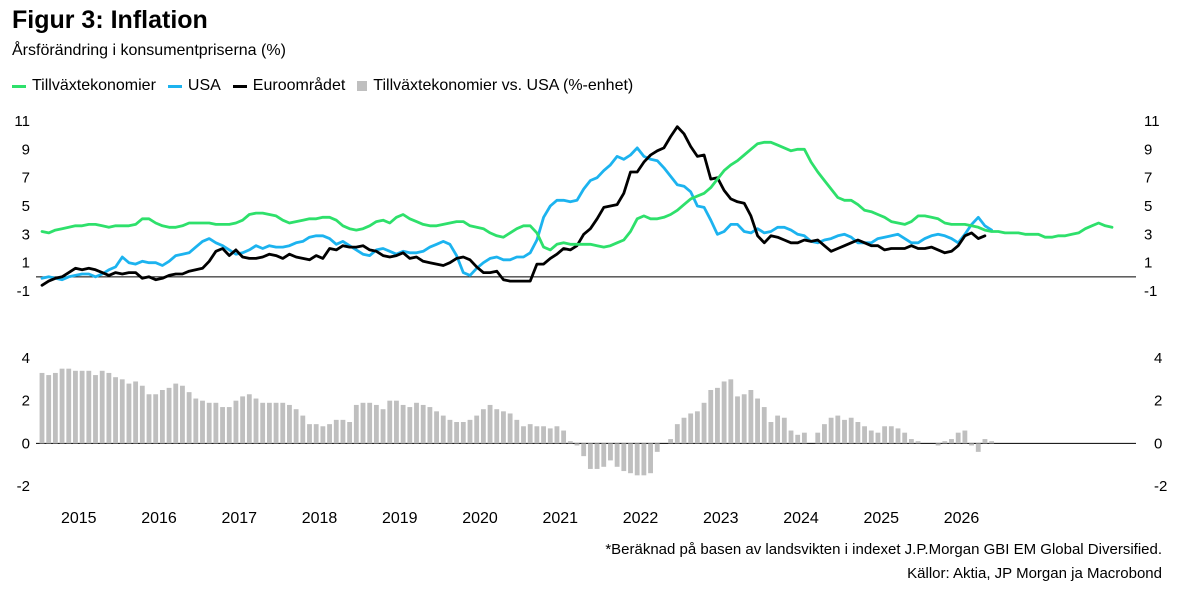 The image size is (1189, 601). I want to click on bottom-ytick-right-label: -2, so click(1160, 486).